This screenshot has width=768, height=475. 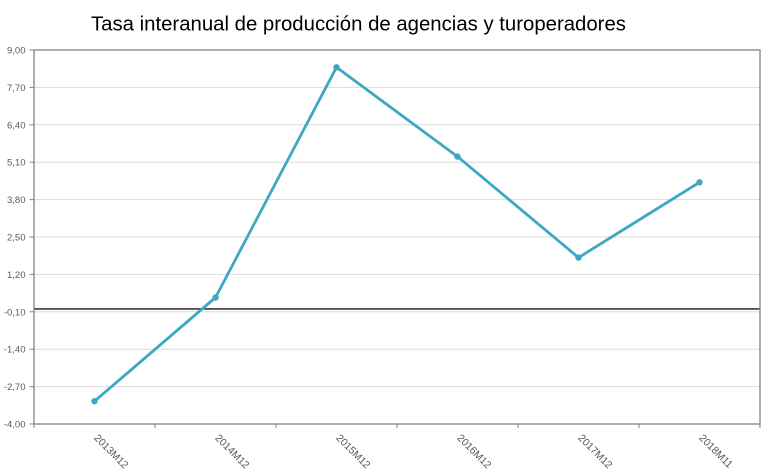 I want to click on svg-text: -0,10, so click(x=15, y=312).